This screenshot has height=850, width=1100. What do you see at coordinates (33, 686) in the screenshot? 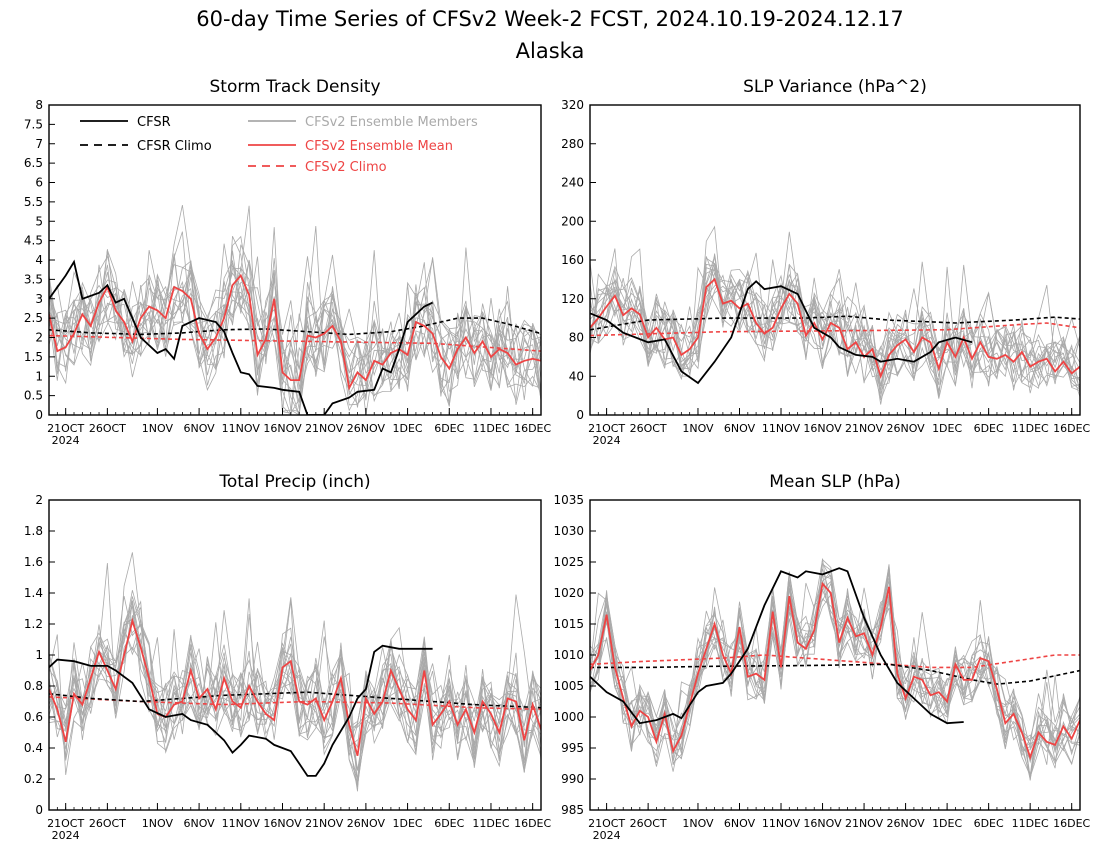
I see `y-tick-label: 0.8` at bounding box center [33, 686].